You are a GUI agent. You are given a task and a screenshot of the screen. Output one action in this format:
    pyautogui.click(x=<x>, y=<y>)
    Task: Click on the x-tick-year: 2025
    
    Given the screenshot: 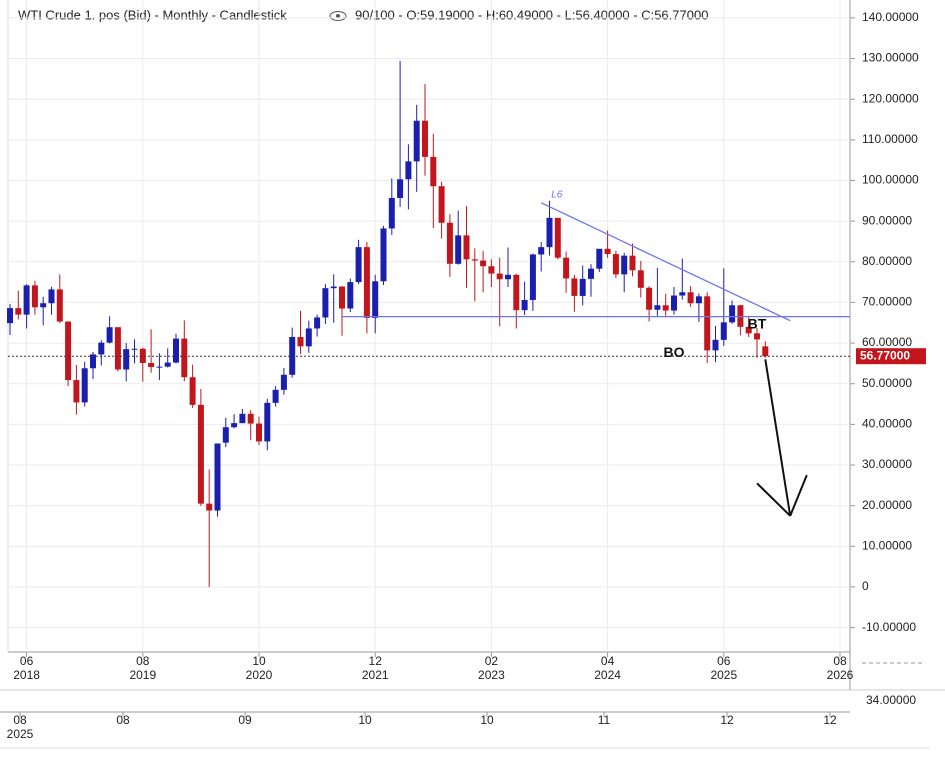 What is the action you would take?
    pyautogui.click(x=723, y=675)
    